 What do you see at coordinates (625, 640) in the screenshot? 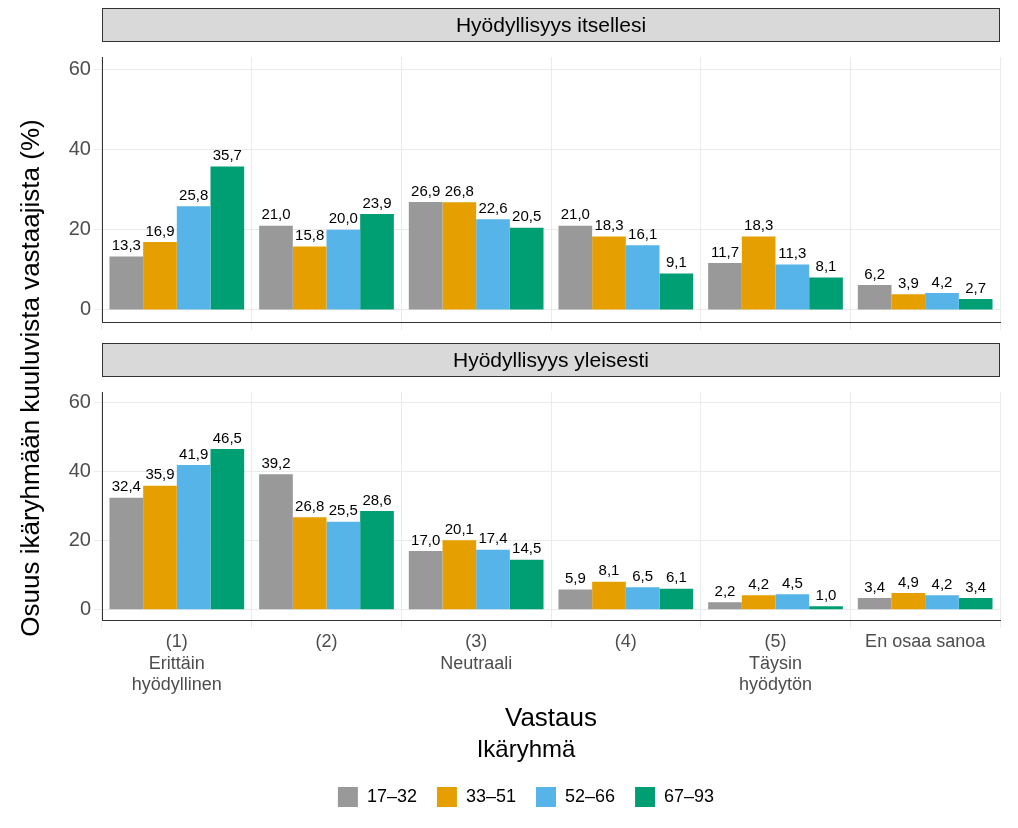
I see `x-tick-label: (4)` at bounding box center [625, 640].